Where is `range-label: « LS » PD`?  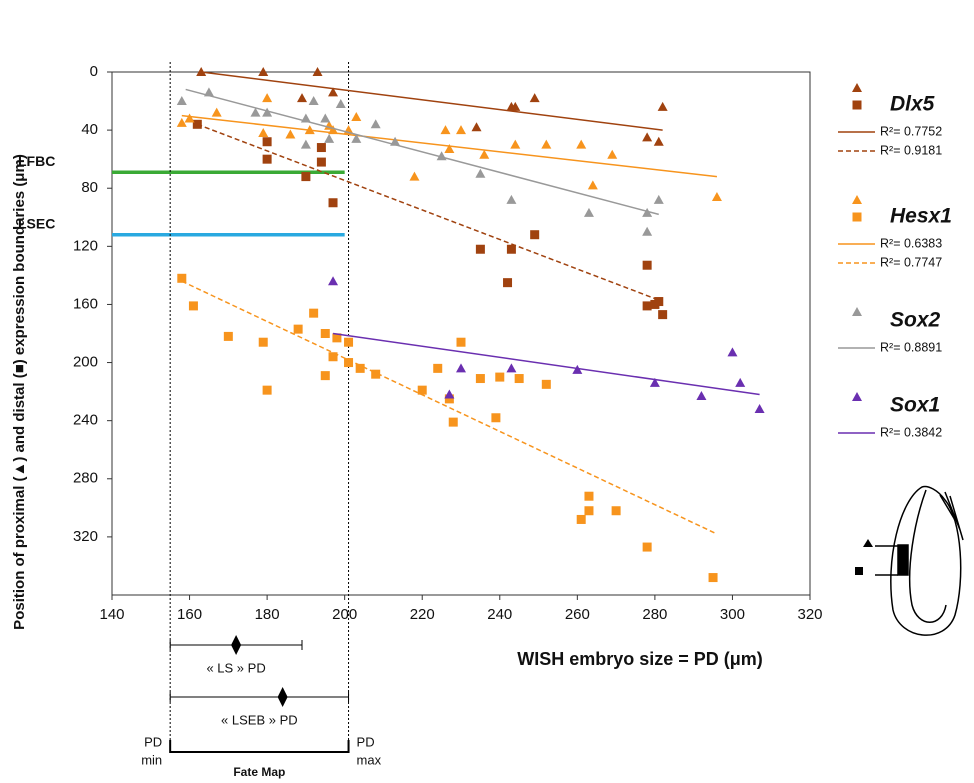 range-label: « LS » PD is located at coordinates (235, 667).